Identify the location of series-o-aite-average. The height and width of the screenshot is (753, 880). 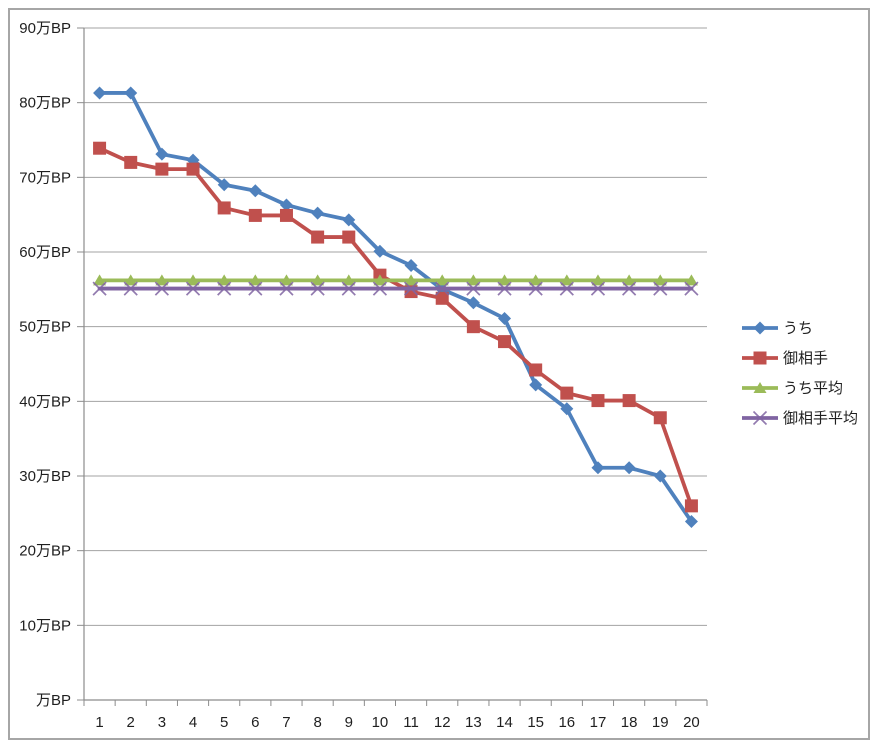
(395, 288).